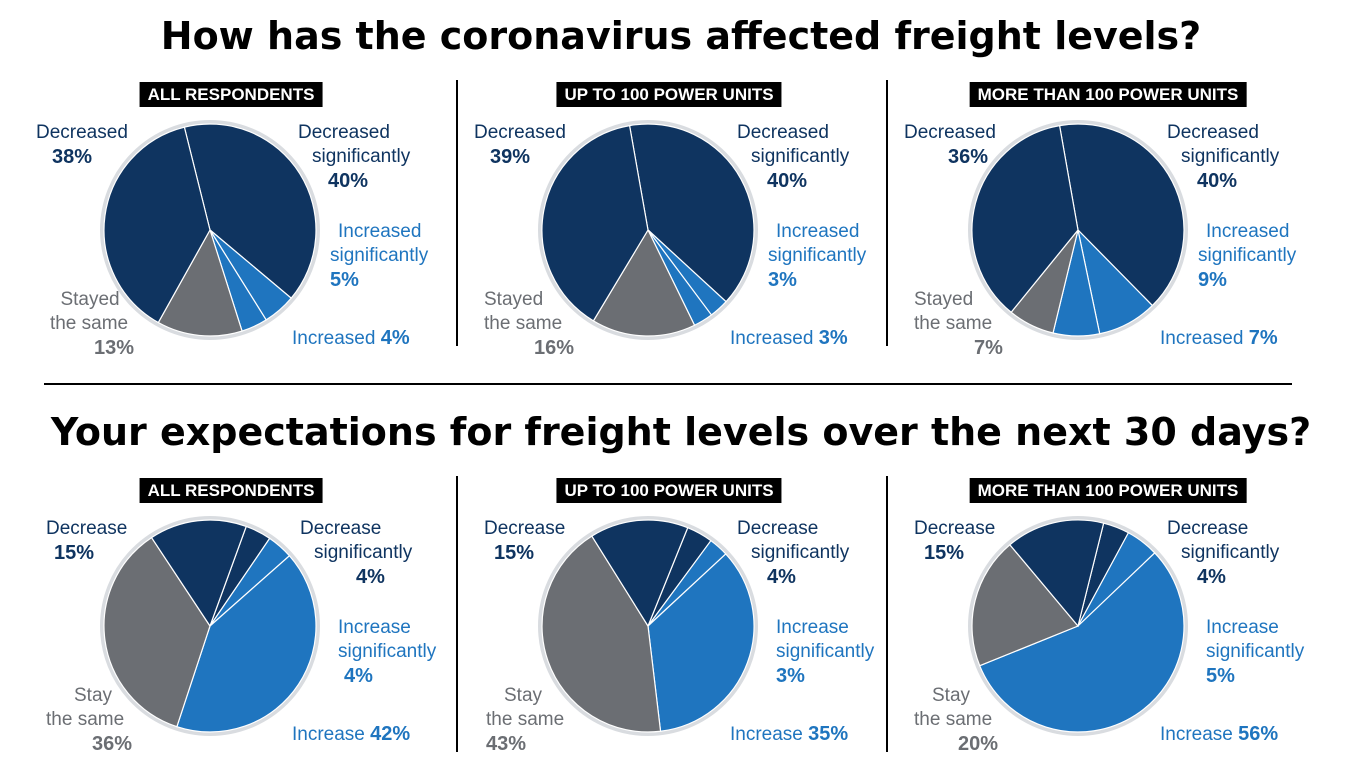 The width and height of the screenshot is (1362, 778). What do you see at coordinates (789, 338) in the screenshot?
I see `label-increased: Increased 3%` at bounding box center [789, 338].